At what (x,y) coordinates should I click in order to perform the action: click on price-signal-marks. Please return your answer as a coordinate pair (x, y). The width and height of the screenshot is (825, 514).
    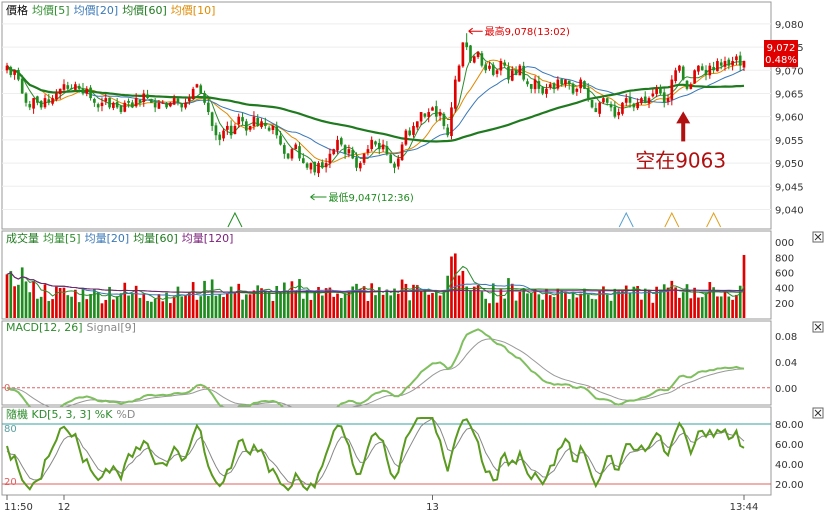
    Looking at the image, I should click on (474, 219).